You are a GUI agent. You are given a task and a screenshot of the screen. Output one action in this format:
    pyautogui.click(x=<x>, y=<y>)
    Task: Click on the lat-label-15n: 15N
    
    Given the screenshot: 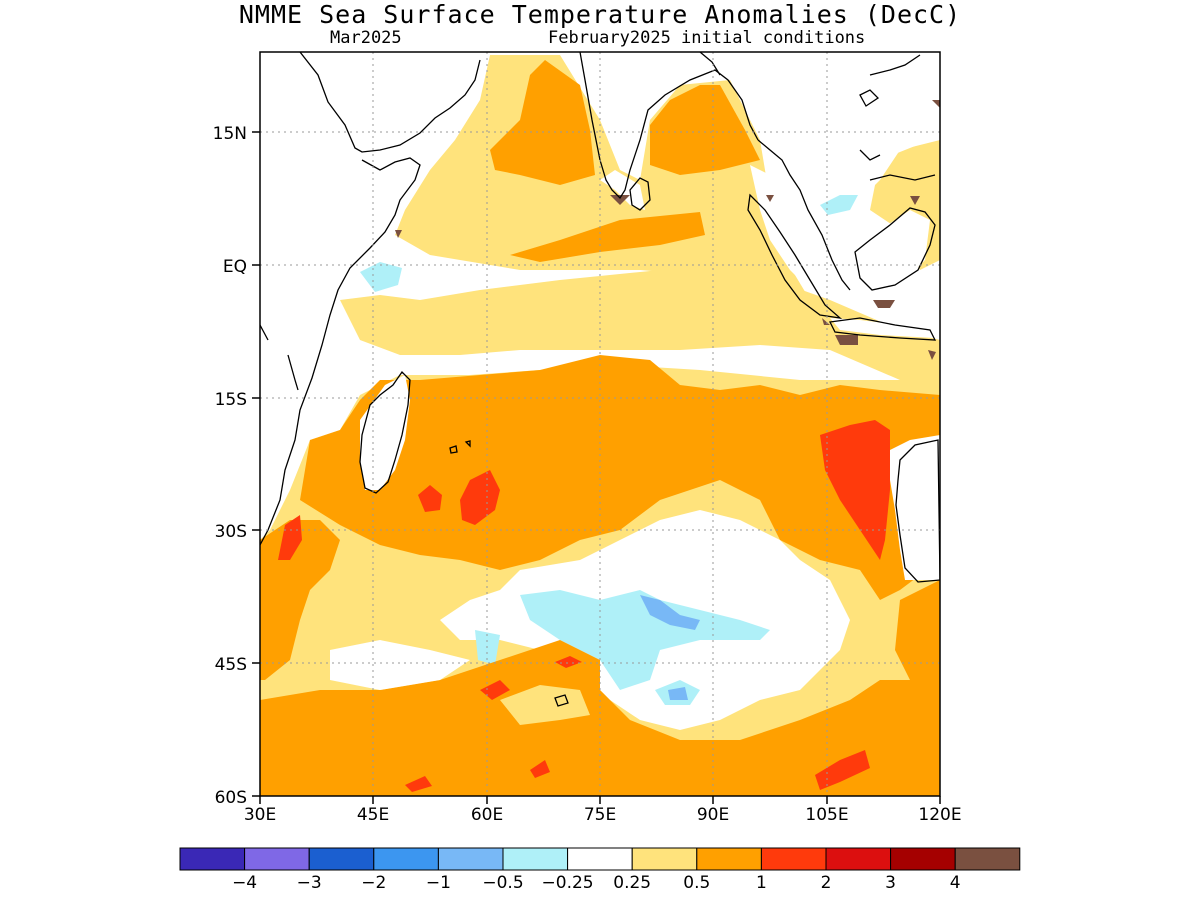 What is the action you would take?
    pyautogui.click(x=230, y=134)
    